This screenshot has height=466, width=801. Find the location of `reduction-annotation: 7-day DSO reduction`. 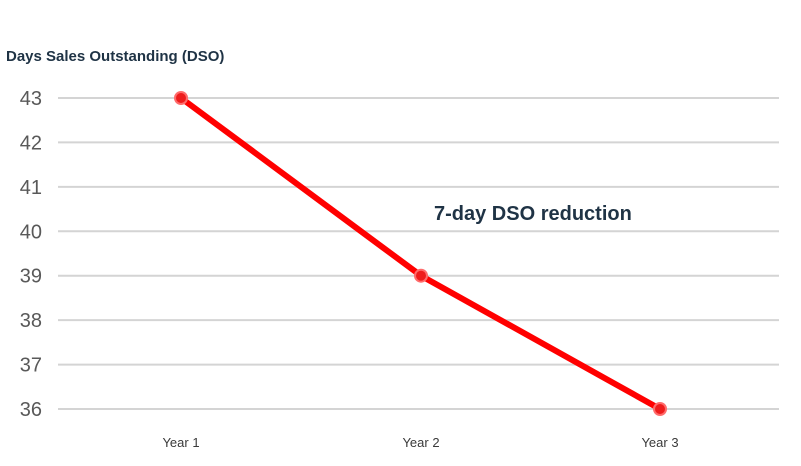

reduction-annotation: 7-day DSO reduction is located at coordinates (533, 214).